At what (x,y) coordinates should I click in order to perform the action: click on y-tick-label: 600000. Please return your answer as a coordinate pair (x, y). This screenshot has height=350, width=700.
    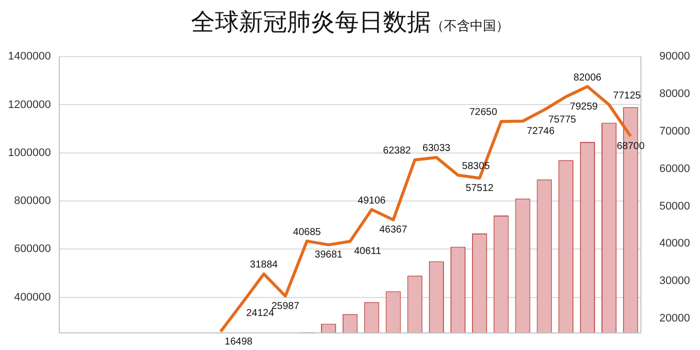
    Looking at the image, I should click on (32, 249).